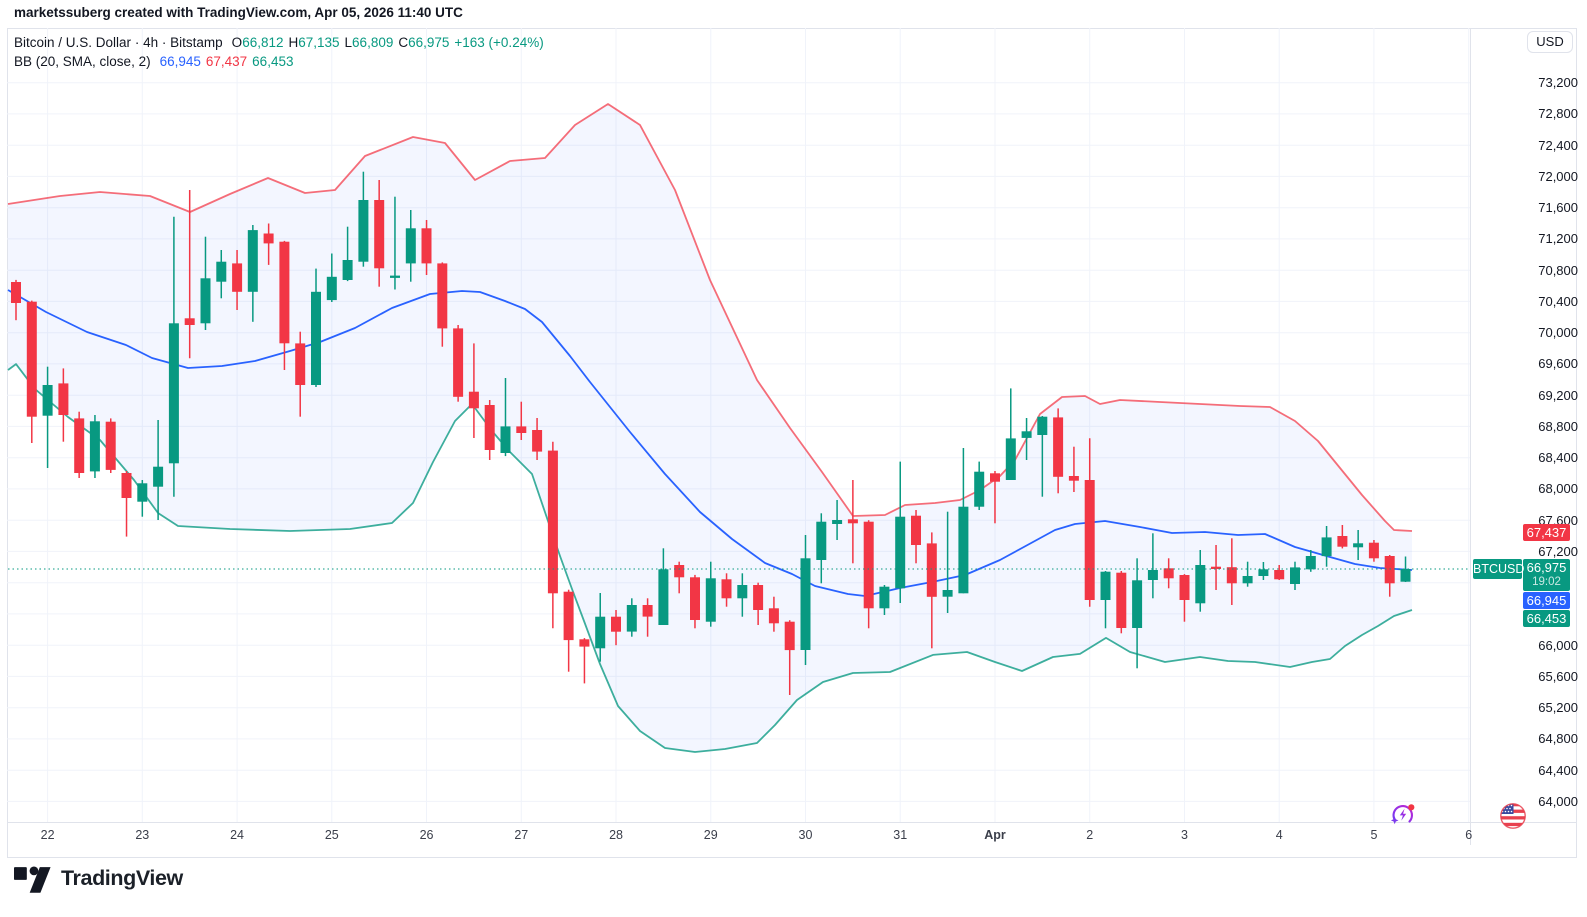  What do you see at coordinates (900, 835) in the screenshot?
I see `time-tick-label: 31` at bounding box center [900, 835].